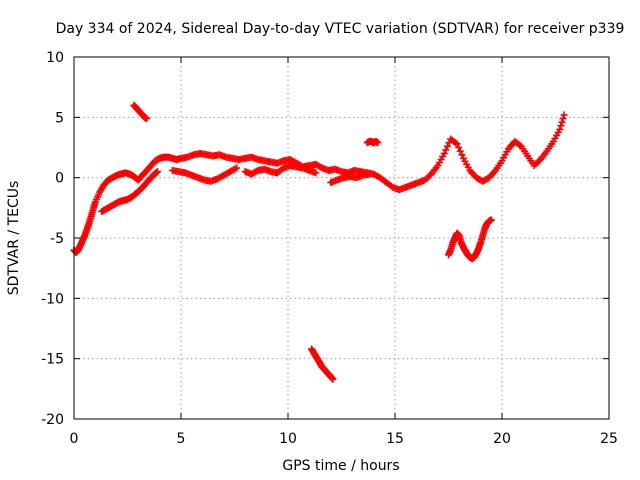 This screenshot has width=640, height=480. I want to click on y-tick-label: -20, so click(52, 420).